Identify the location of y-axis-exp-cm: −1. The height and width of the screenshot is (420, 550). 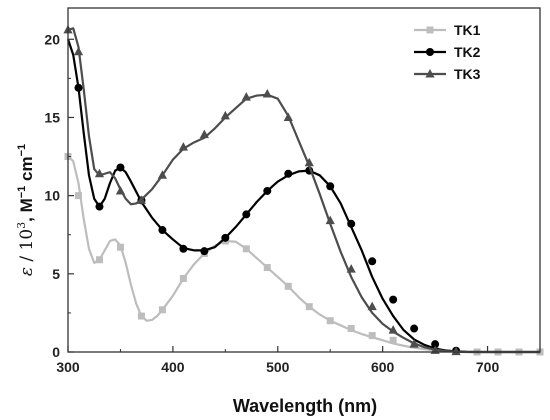
(22, 150).